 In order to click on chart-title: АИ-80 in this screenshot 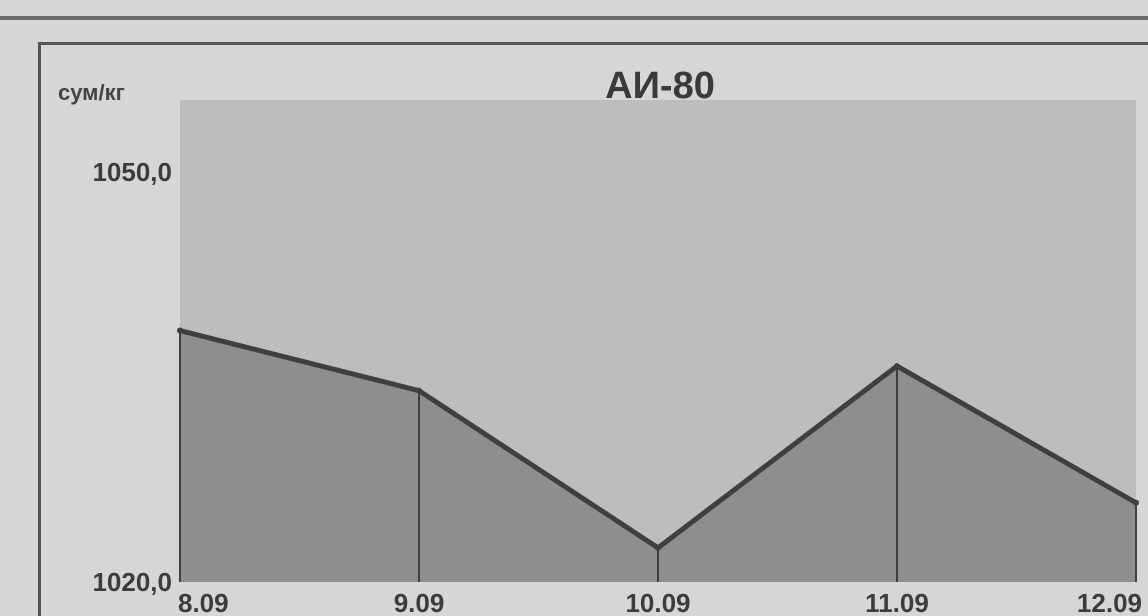, I will do `click(660, 86)`.